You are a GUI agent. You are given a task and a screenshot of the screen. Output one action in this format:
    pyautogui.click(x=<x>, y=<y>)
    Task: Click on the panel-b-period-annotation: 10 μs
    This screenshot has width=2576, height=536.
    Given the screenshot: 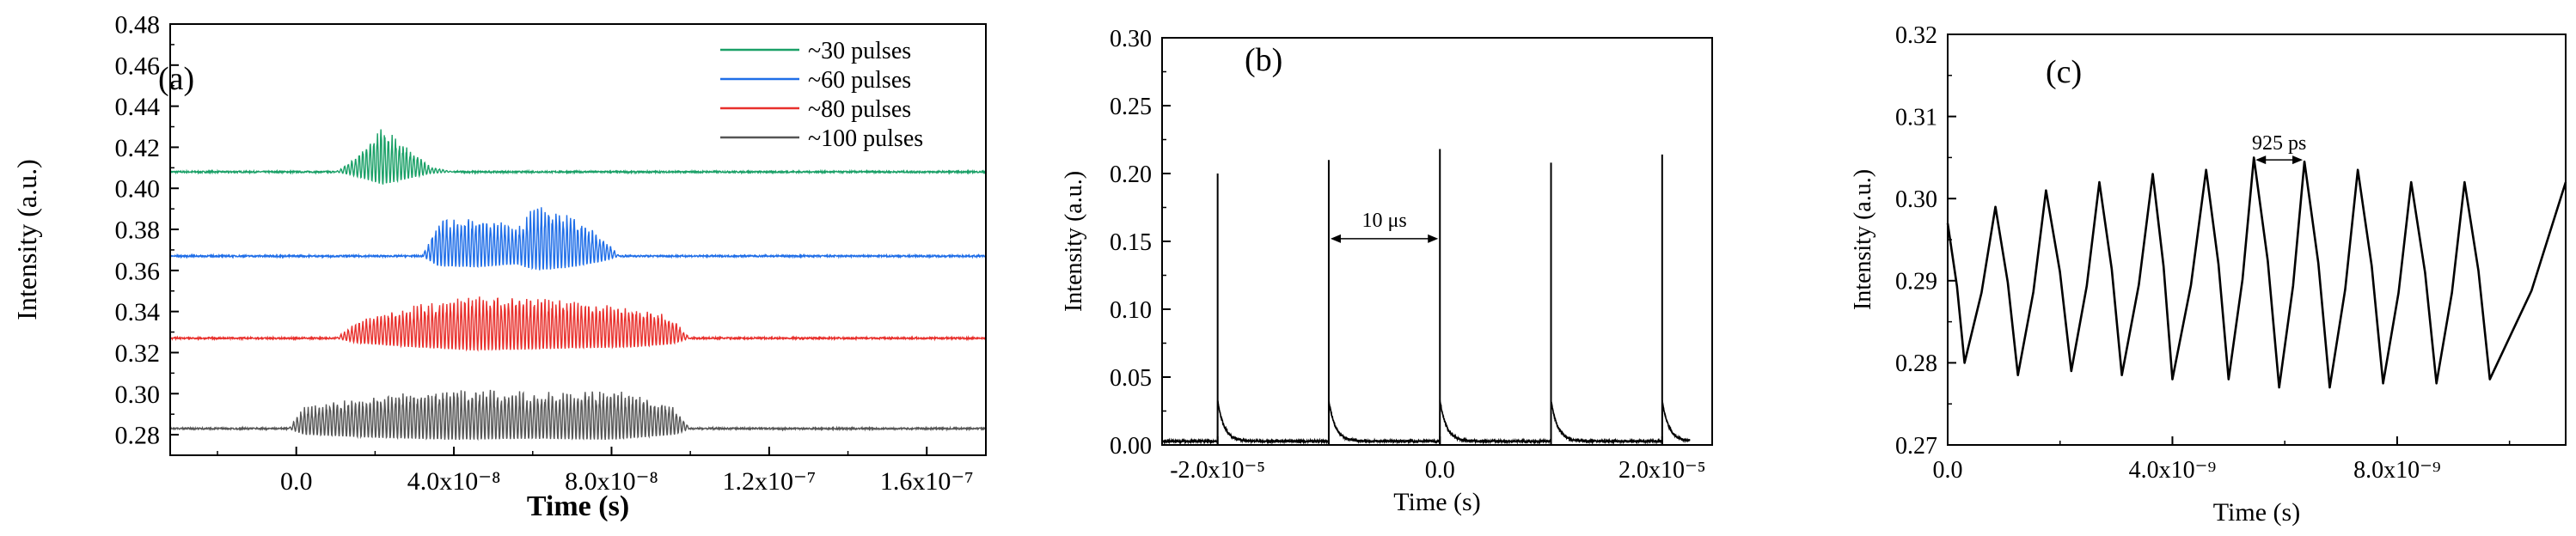 What is the action you would take?
    pyautogui.click(x=1384, y=226)
    